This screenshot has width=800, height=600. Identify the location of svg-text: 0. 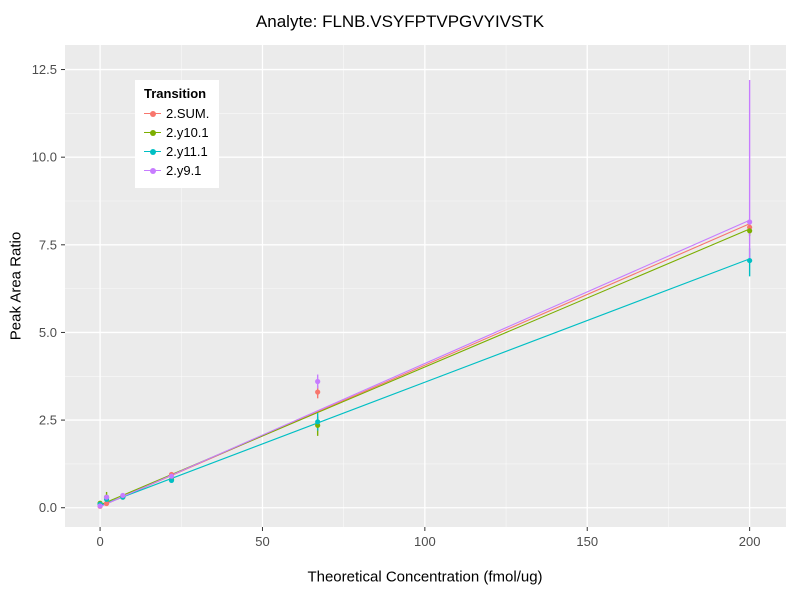
(99, 541).